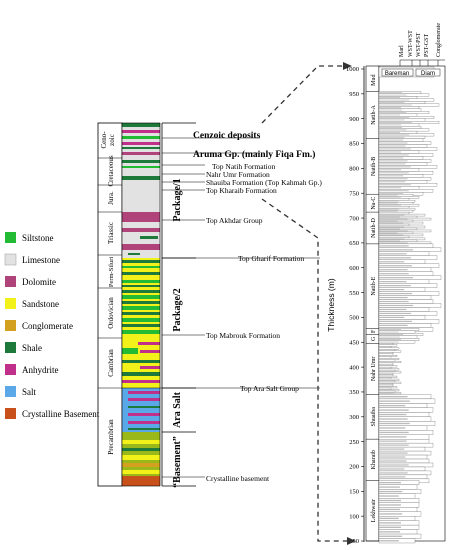  I want to click on period-label: Triassic, so click(111, 233).